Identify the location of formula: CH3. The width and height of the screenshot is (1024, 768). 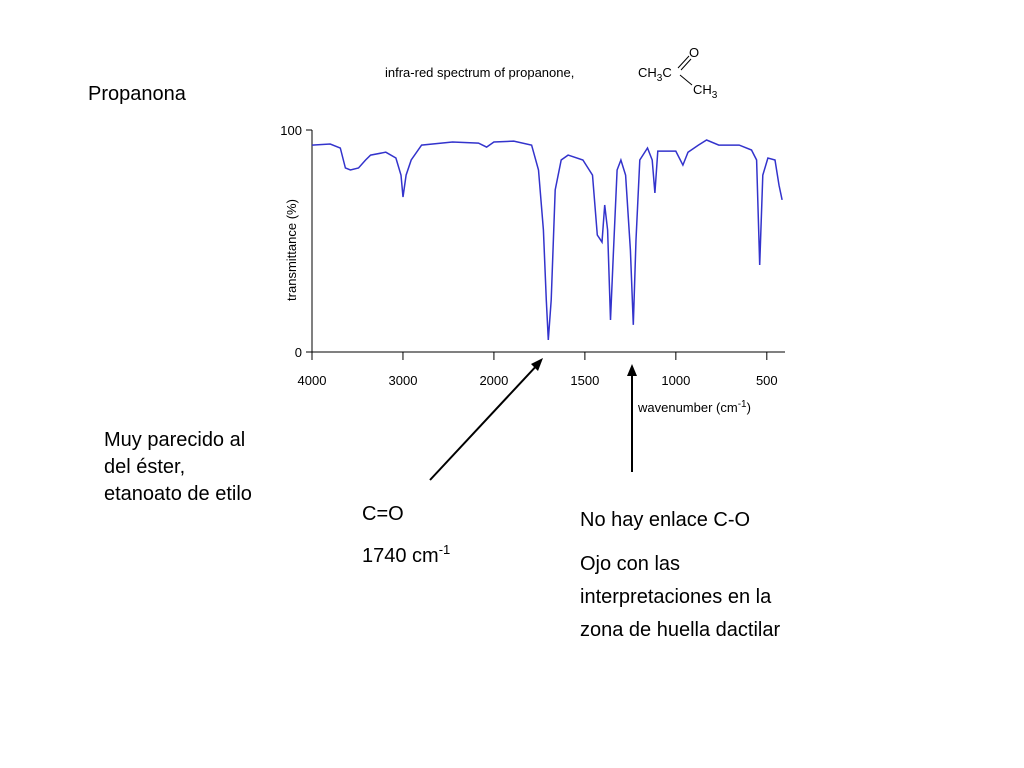
(705, 91).